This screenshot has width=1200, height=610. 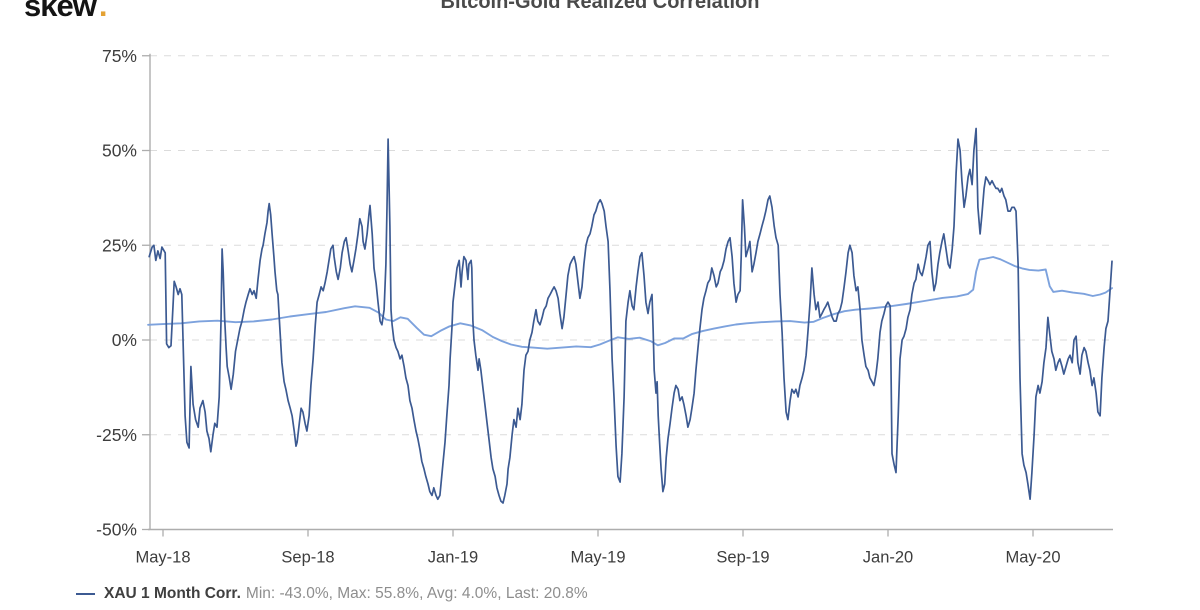 What do you see at coordinates (60, 11) in the screenshot?
I see `skew-logo-text: skew` at bounding box center [60, 11].